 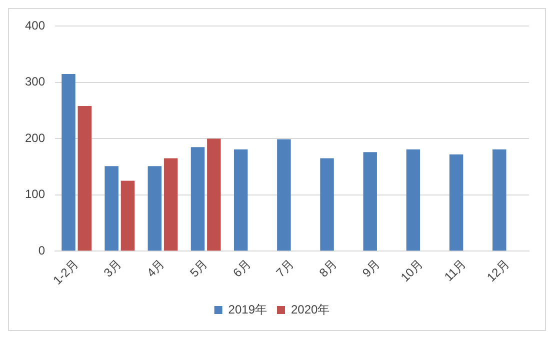 I want to click on x-tick-label: 6月, so click(x=242, y=268).